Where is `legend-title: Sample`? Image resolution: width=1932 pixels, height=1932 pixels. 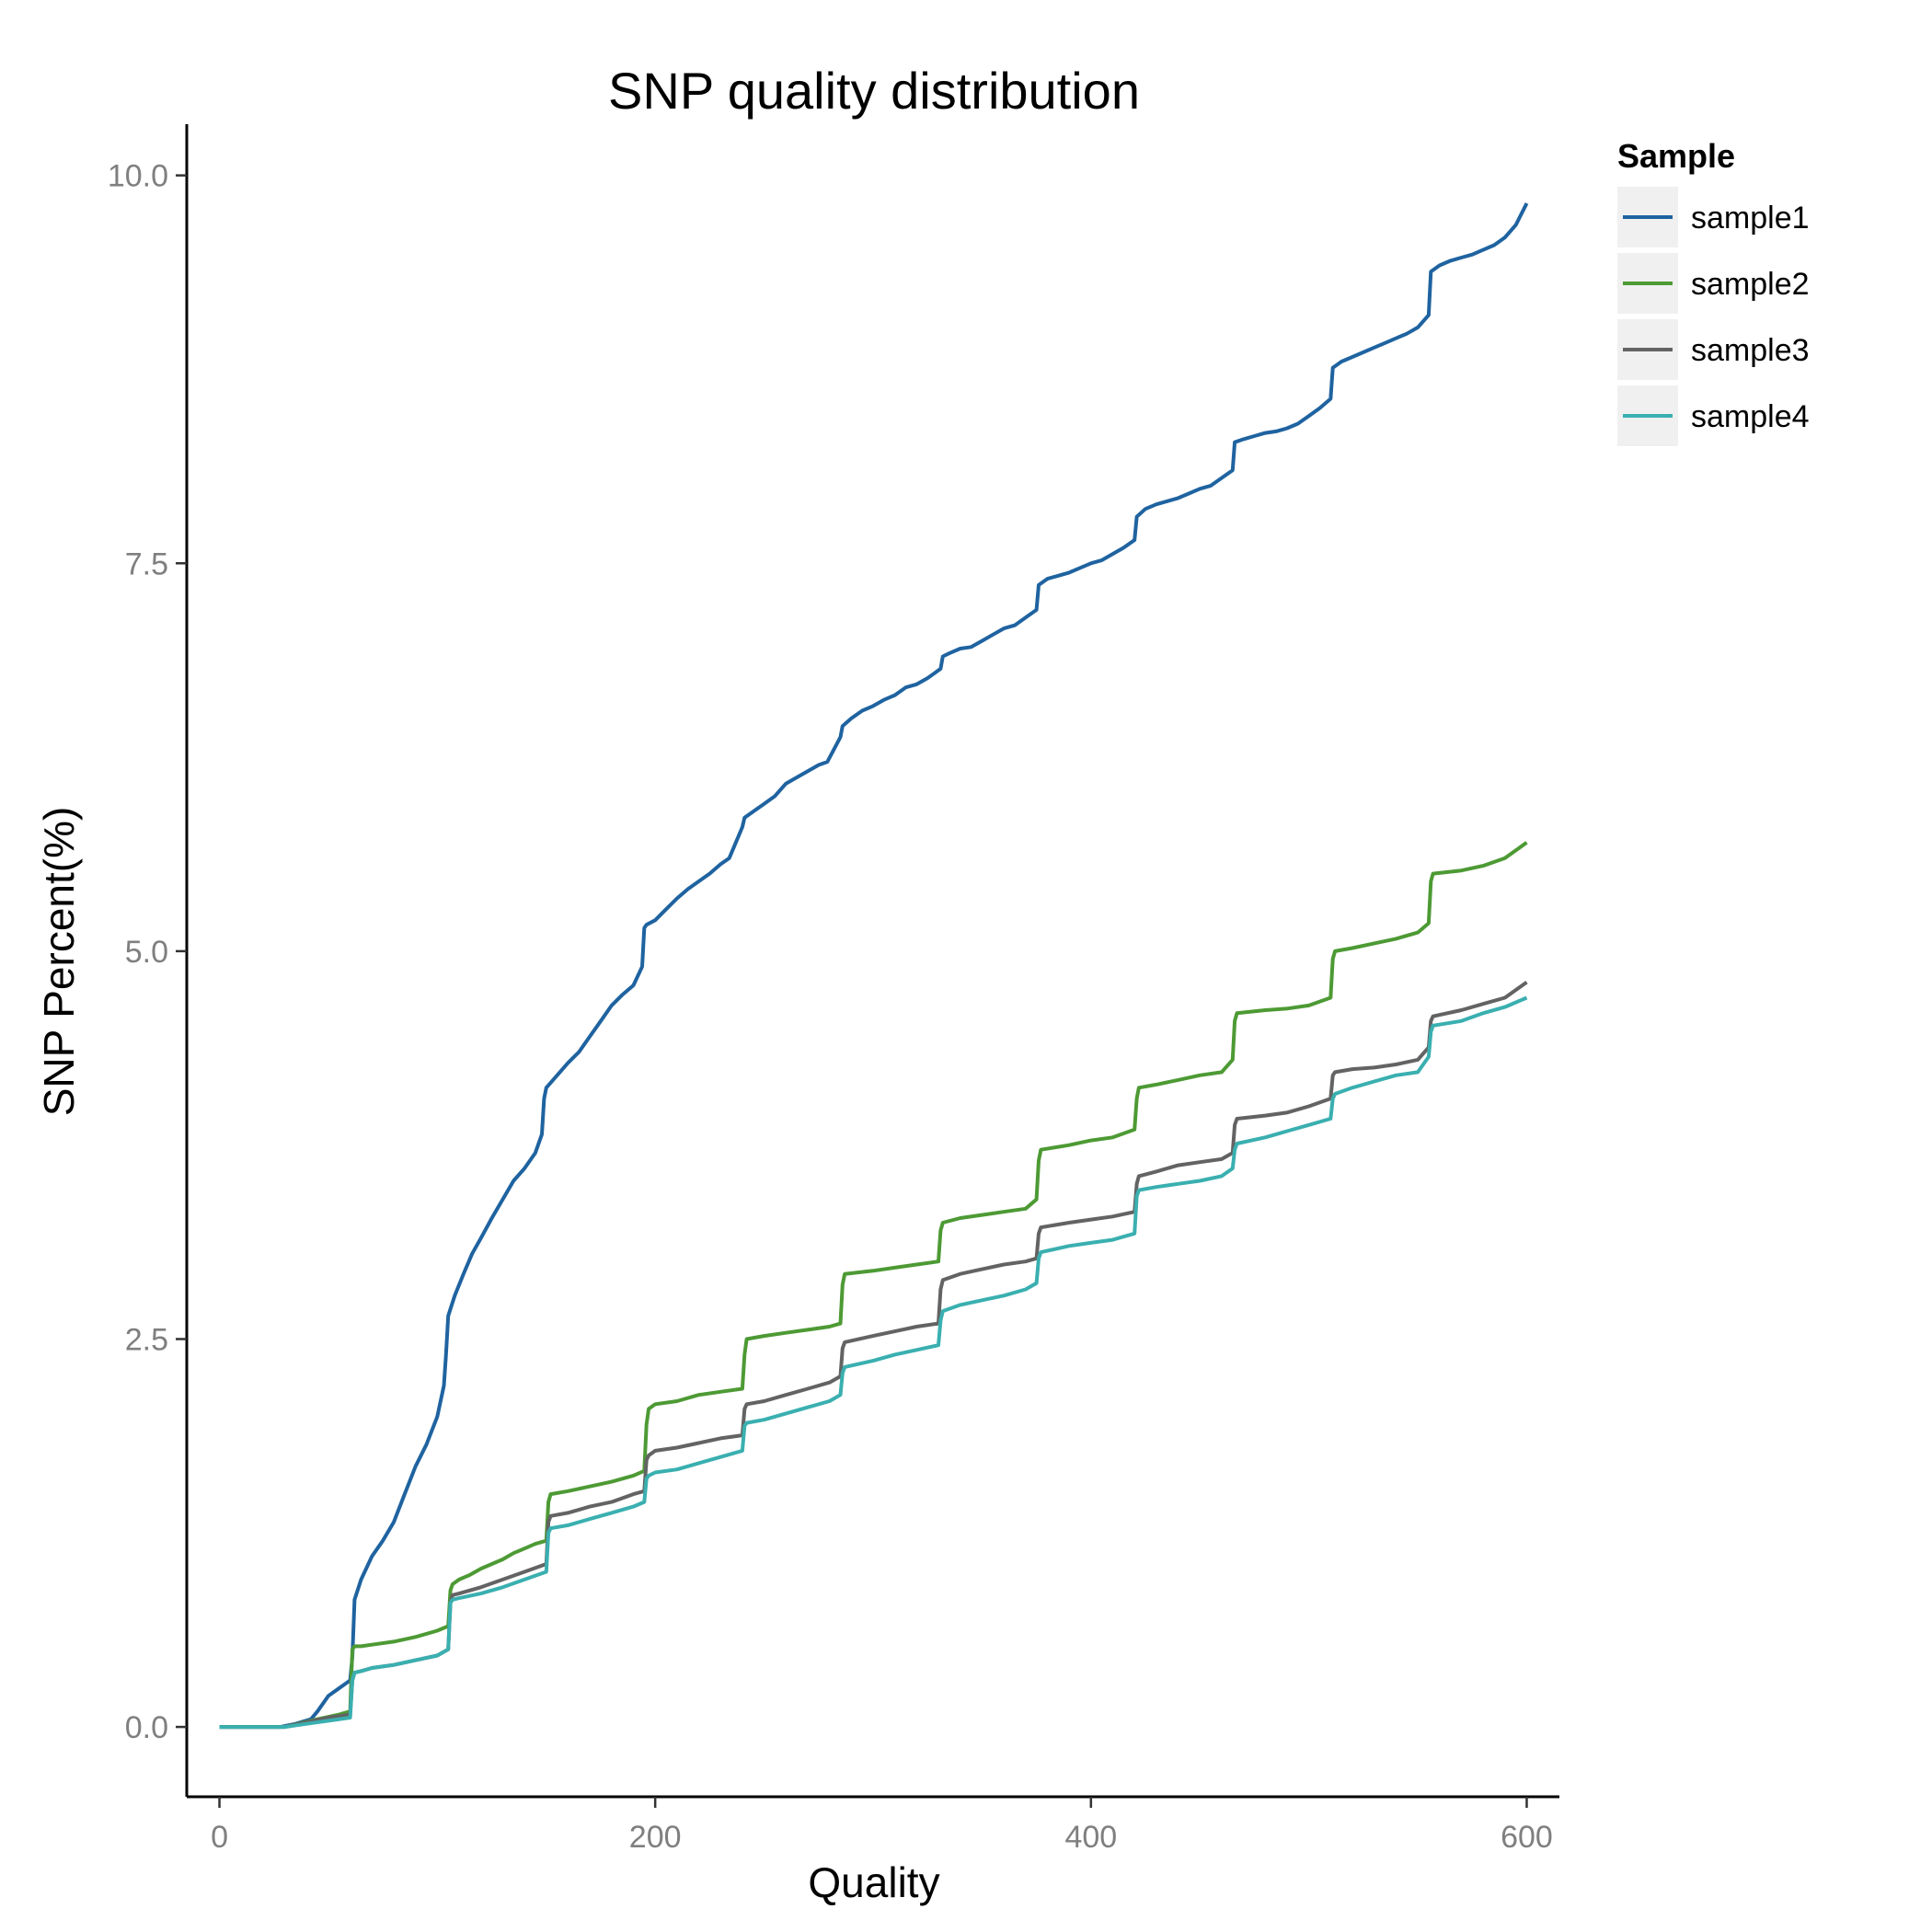 legend-title: Sample is located at coordinates (1676, 156).